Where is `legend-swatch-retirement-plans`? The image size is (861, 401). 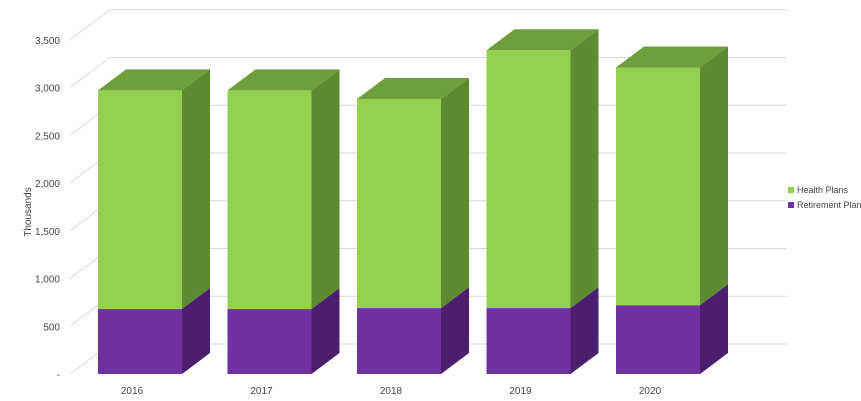
legend-swatch-retirement-plans is located at coordinates (791, 205).